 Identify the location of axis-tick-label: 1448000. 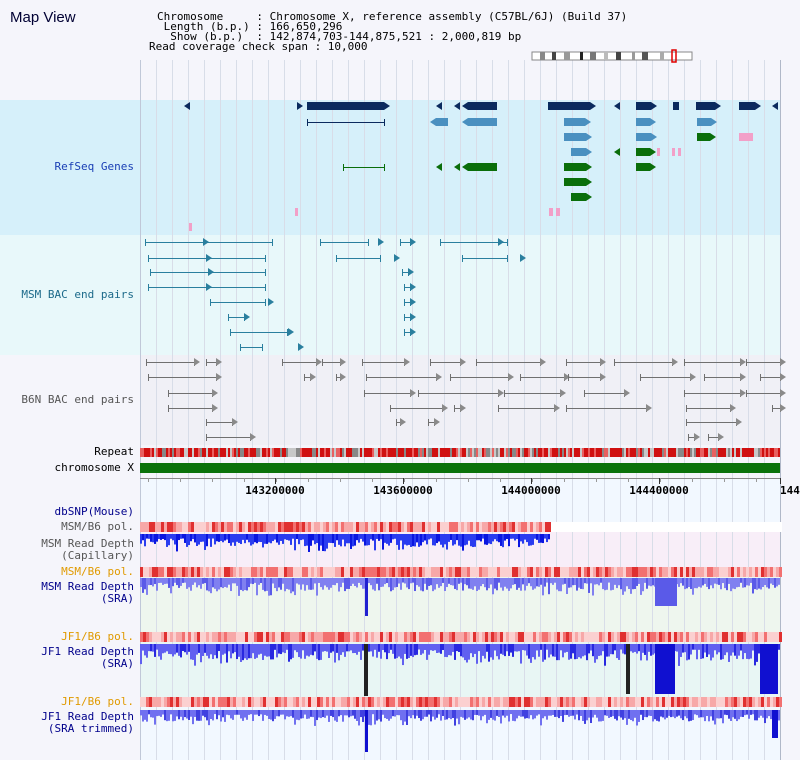
(790, 490).